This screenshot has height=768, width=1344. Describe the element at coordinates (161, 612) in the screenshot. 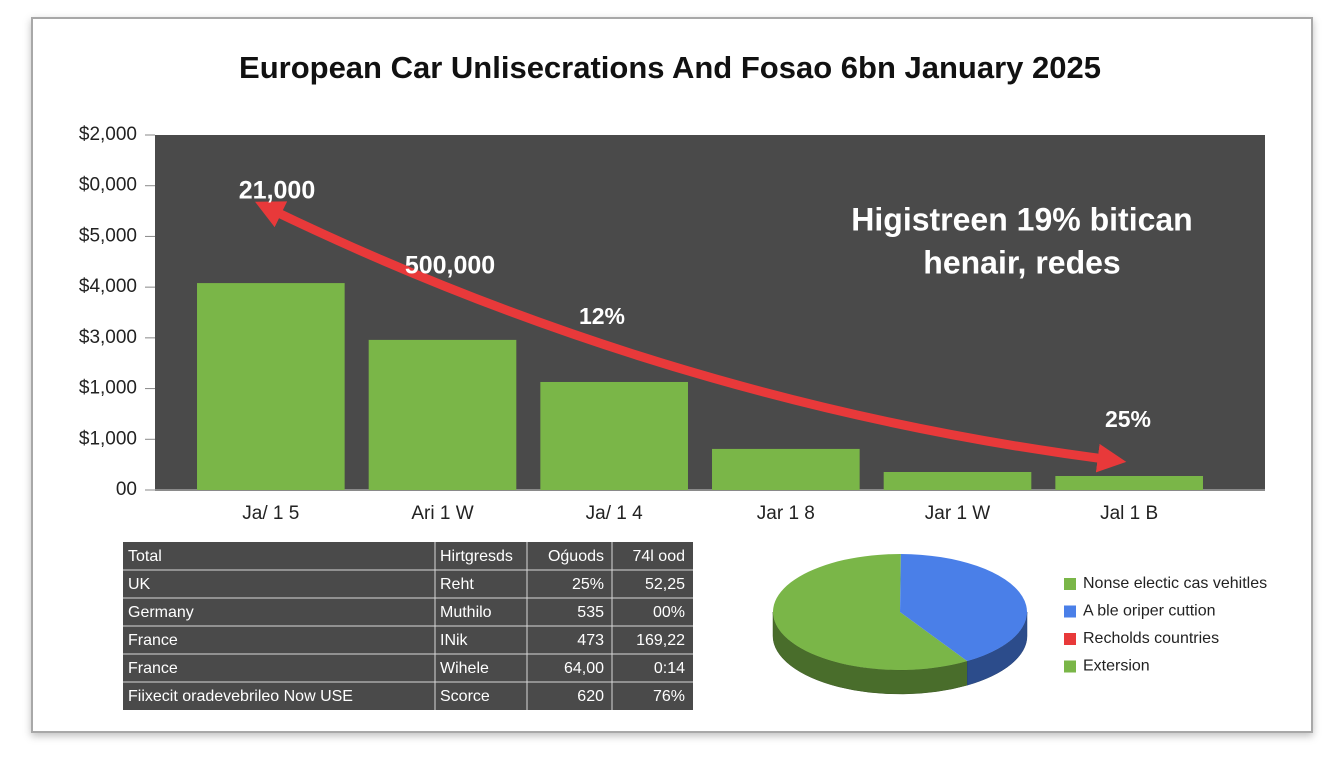

I see `table-cell: Germany` at that location.